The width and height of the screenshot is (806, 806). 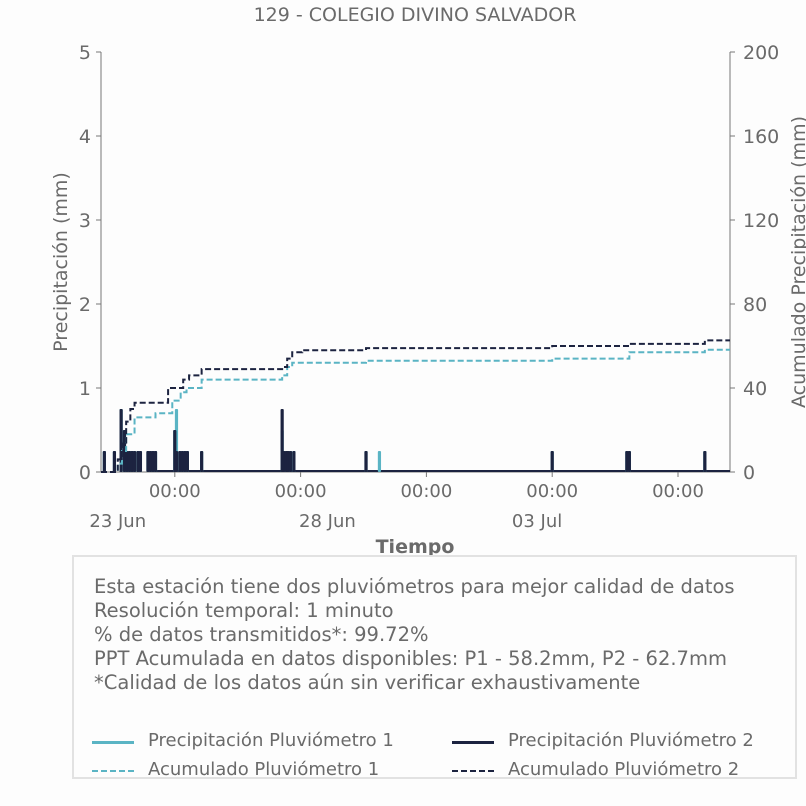 I want to click on accumulated-line-p2, so click(x=415, y=406).